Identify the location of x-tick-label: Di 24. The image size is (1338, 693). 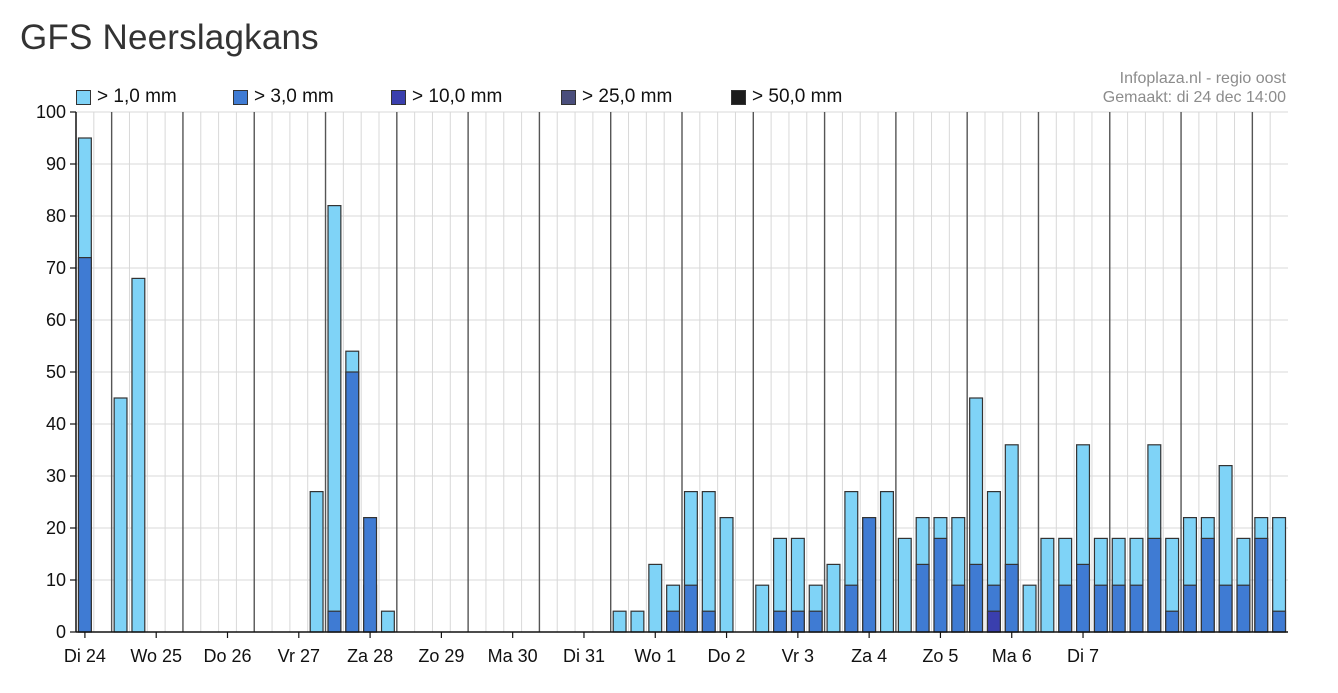
(85, 656).